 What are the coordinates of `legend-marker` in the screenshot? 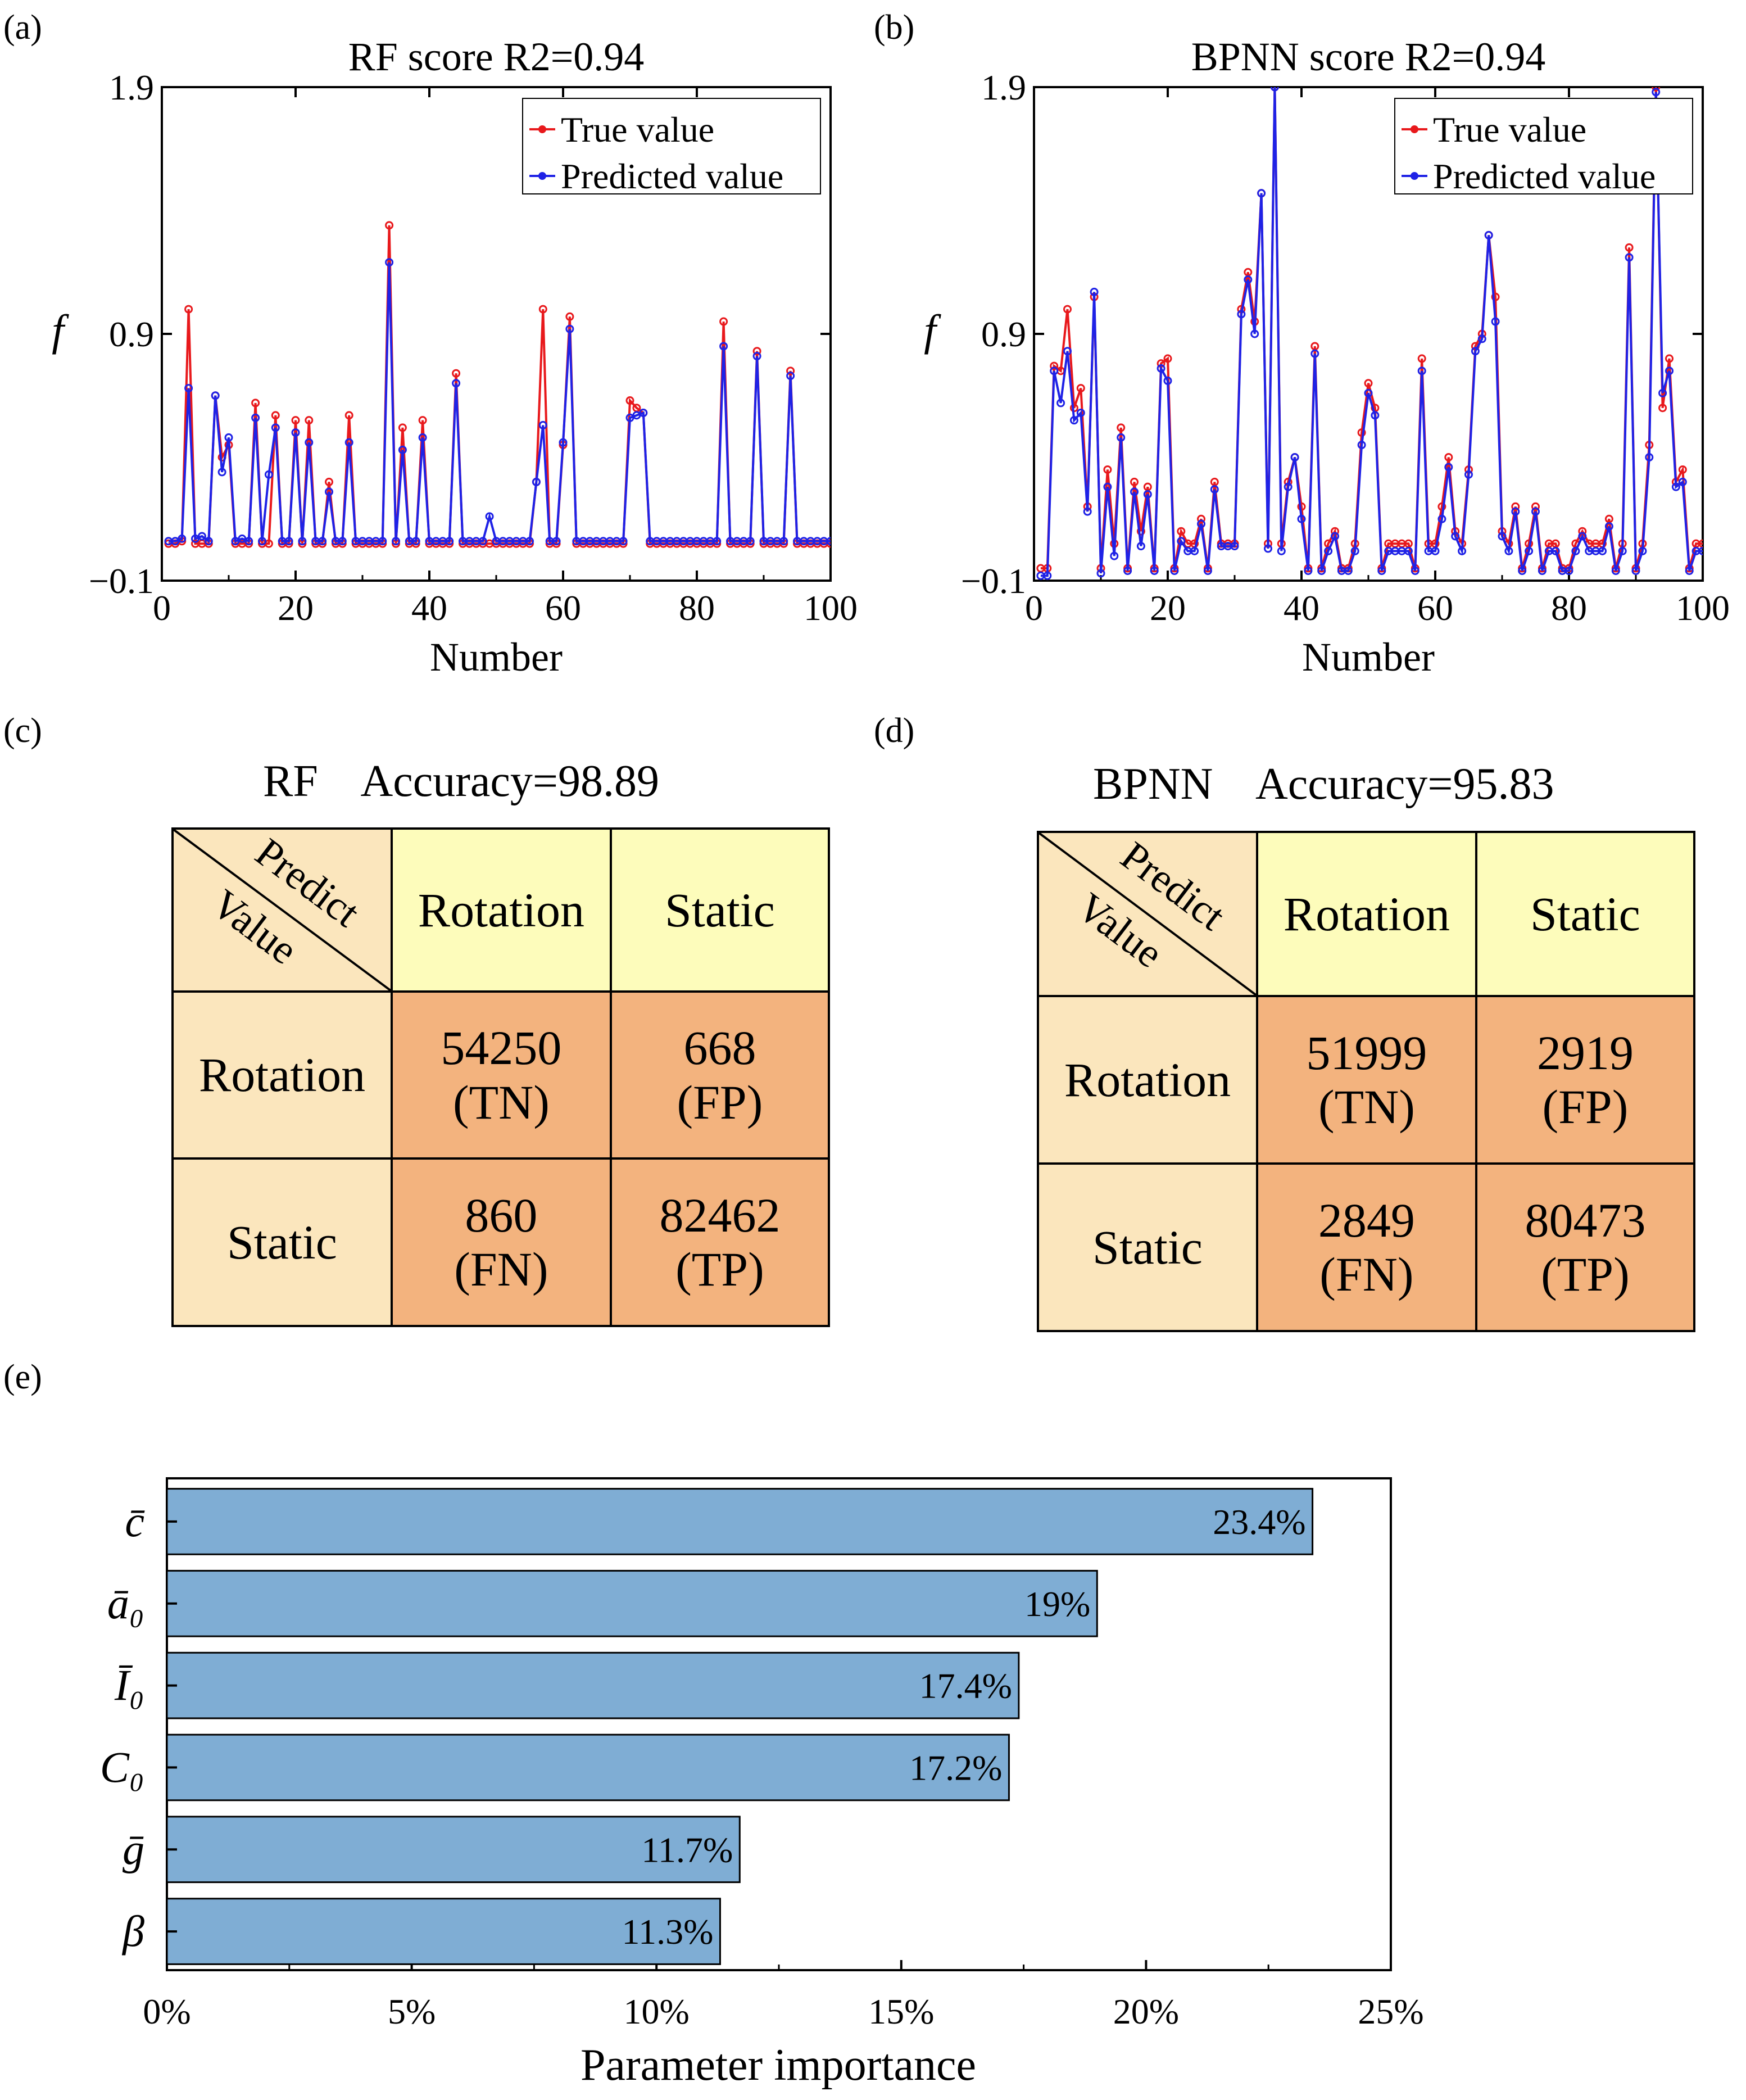 It's located at (542, 176).